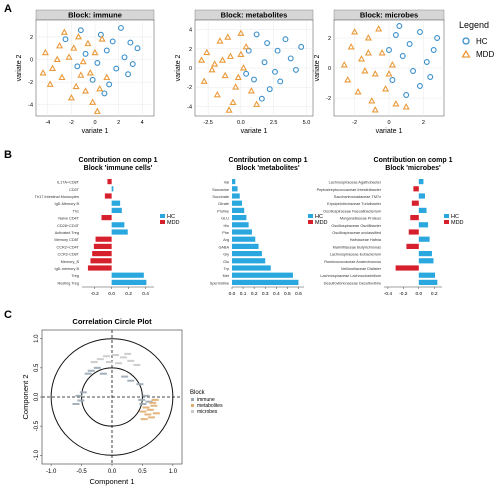 This screenshot has height=500, width=501. I want to click on x-tick-label: -0.2, so click(95, 294).